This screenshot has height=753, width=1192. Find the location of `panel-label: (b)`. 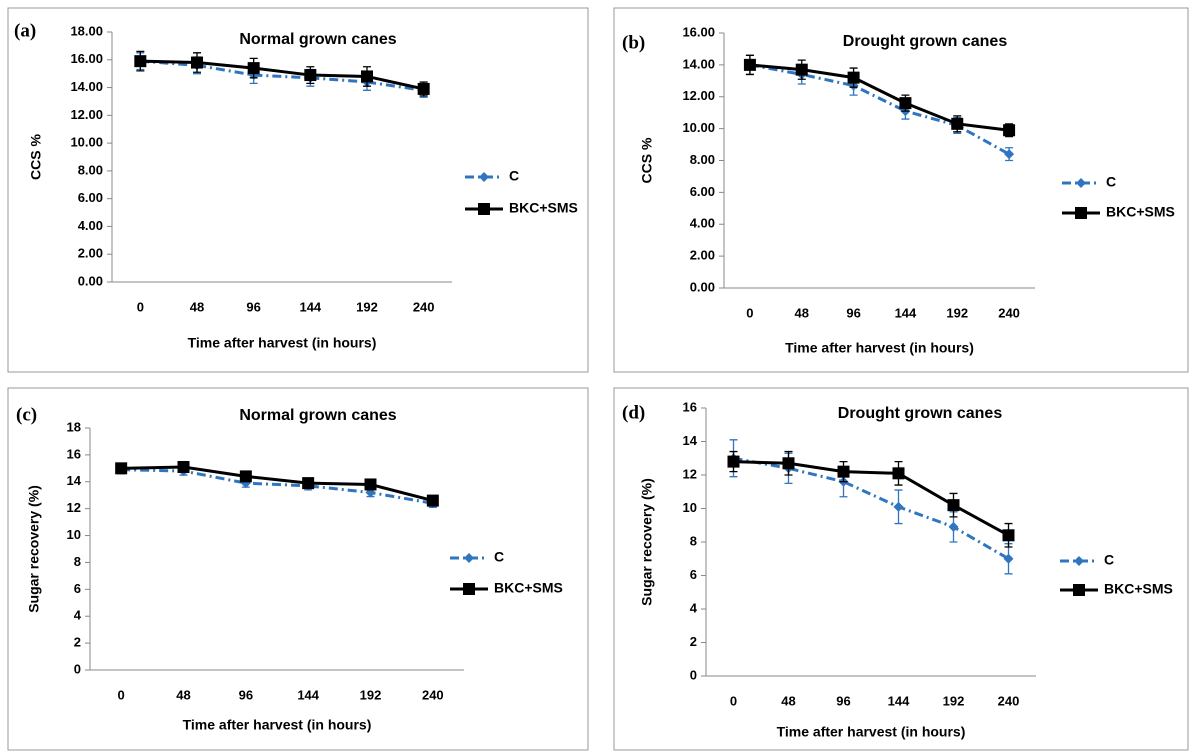

panel-label: (b) is located at coordinates (633, 42).